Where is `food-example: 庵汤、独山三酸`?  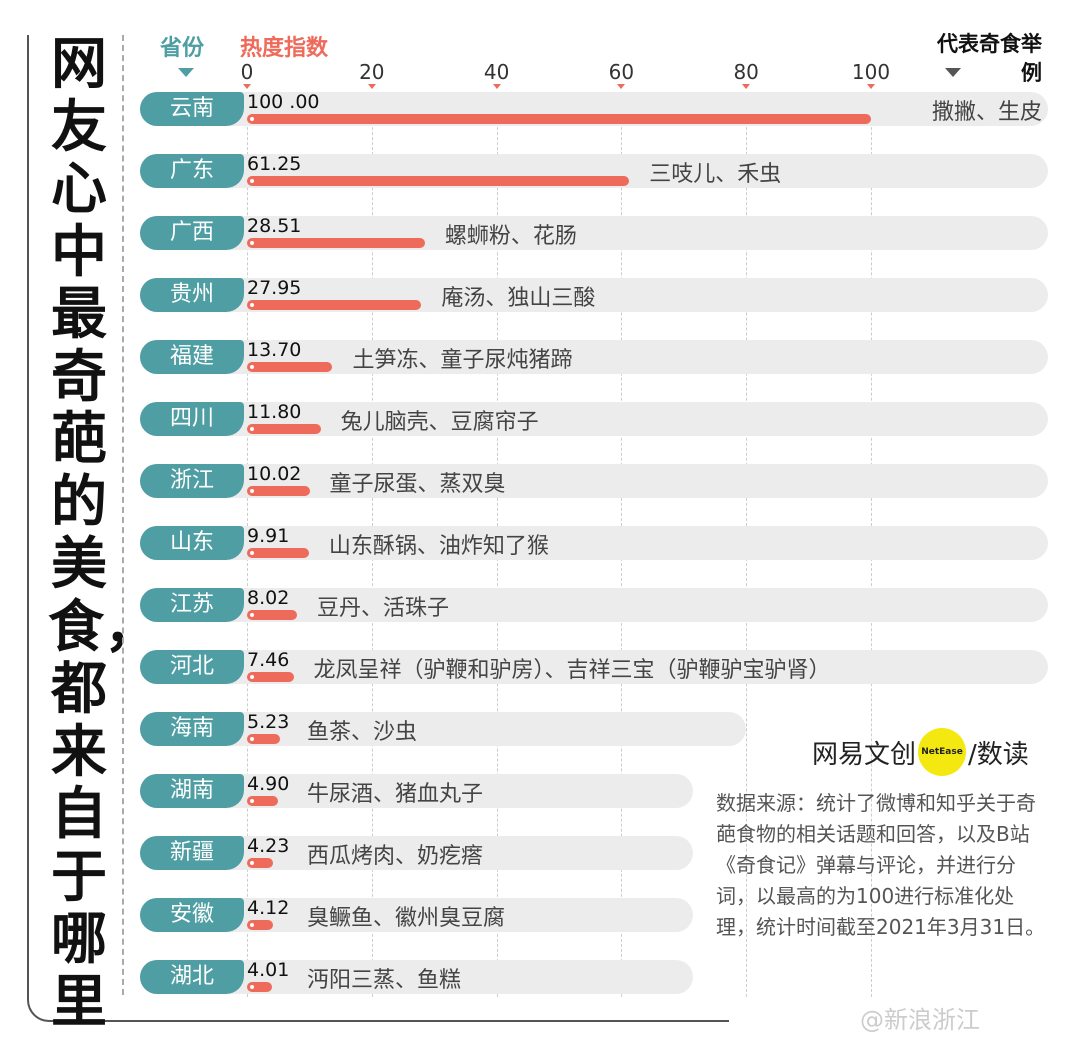 food-example: 庵汤、独山三酸 is located at coordinates (518, 298).